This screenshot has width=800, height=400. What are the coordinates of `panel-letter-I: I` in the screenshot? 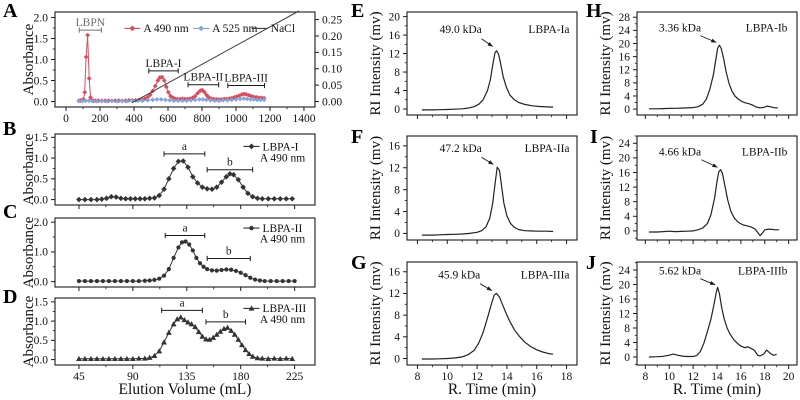 It's located at (594, 137).